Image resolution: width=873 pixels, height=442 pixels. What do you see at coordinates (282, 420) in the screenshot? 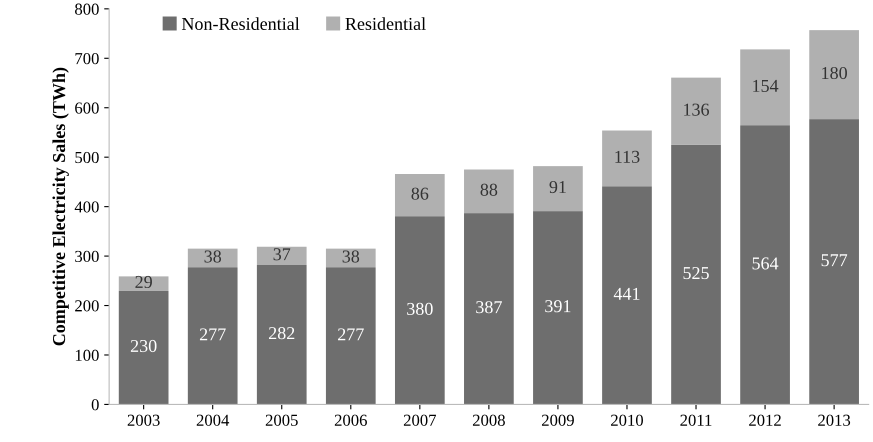
I see `x-tick-label: 2005` at bounding box center [282, 420].